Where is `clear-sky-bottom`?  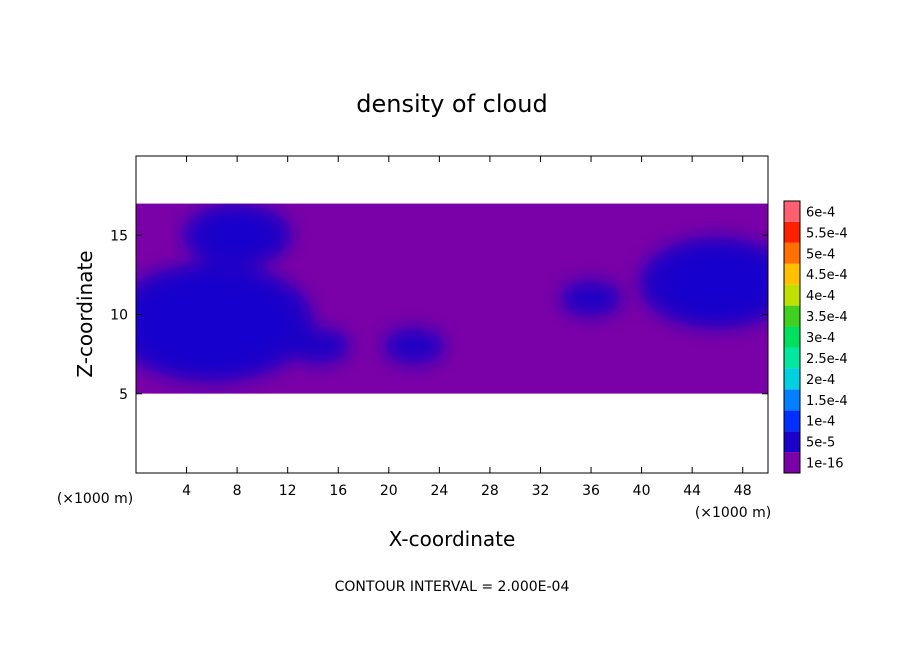
clear-sky-bottom is located at coordinates (452, 433).